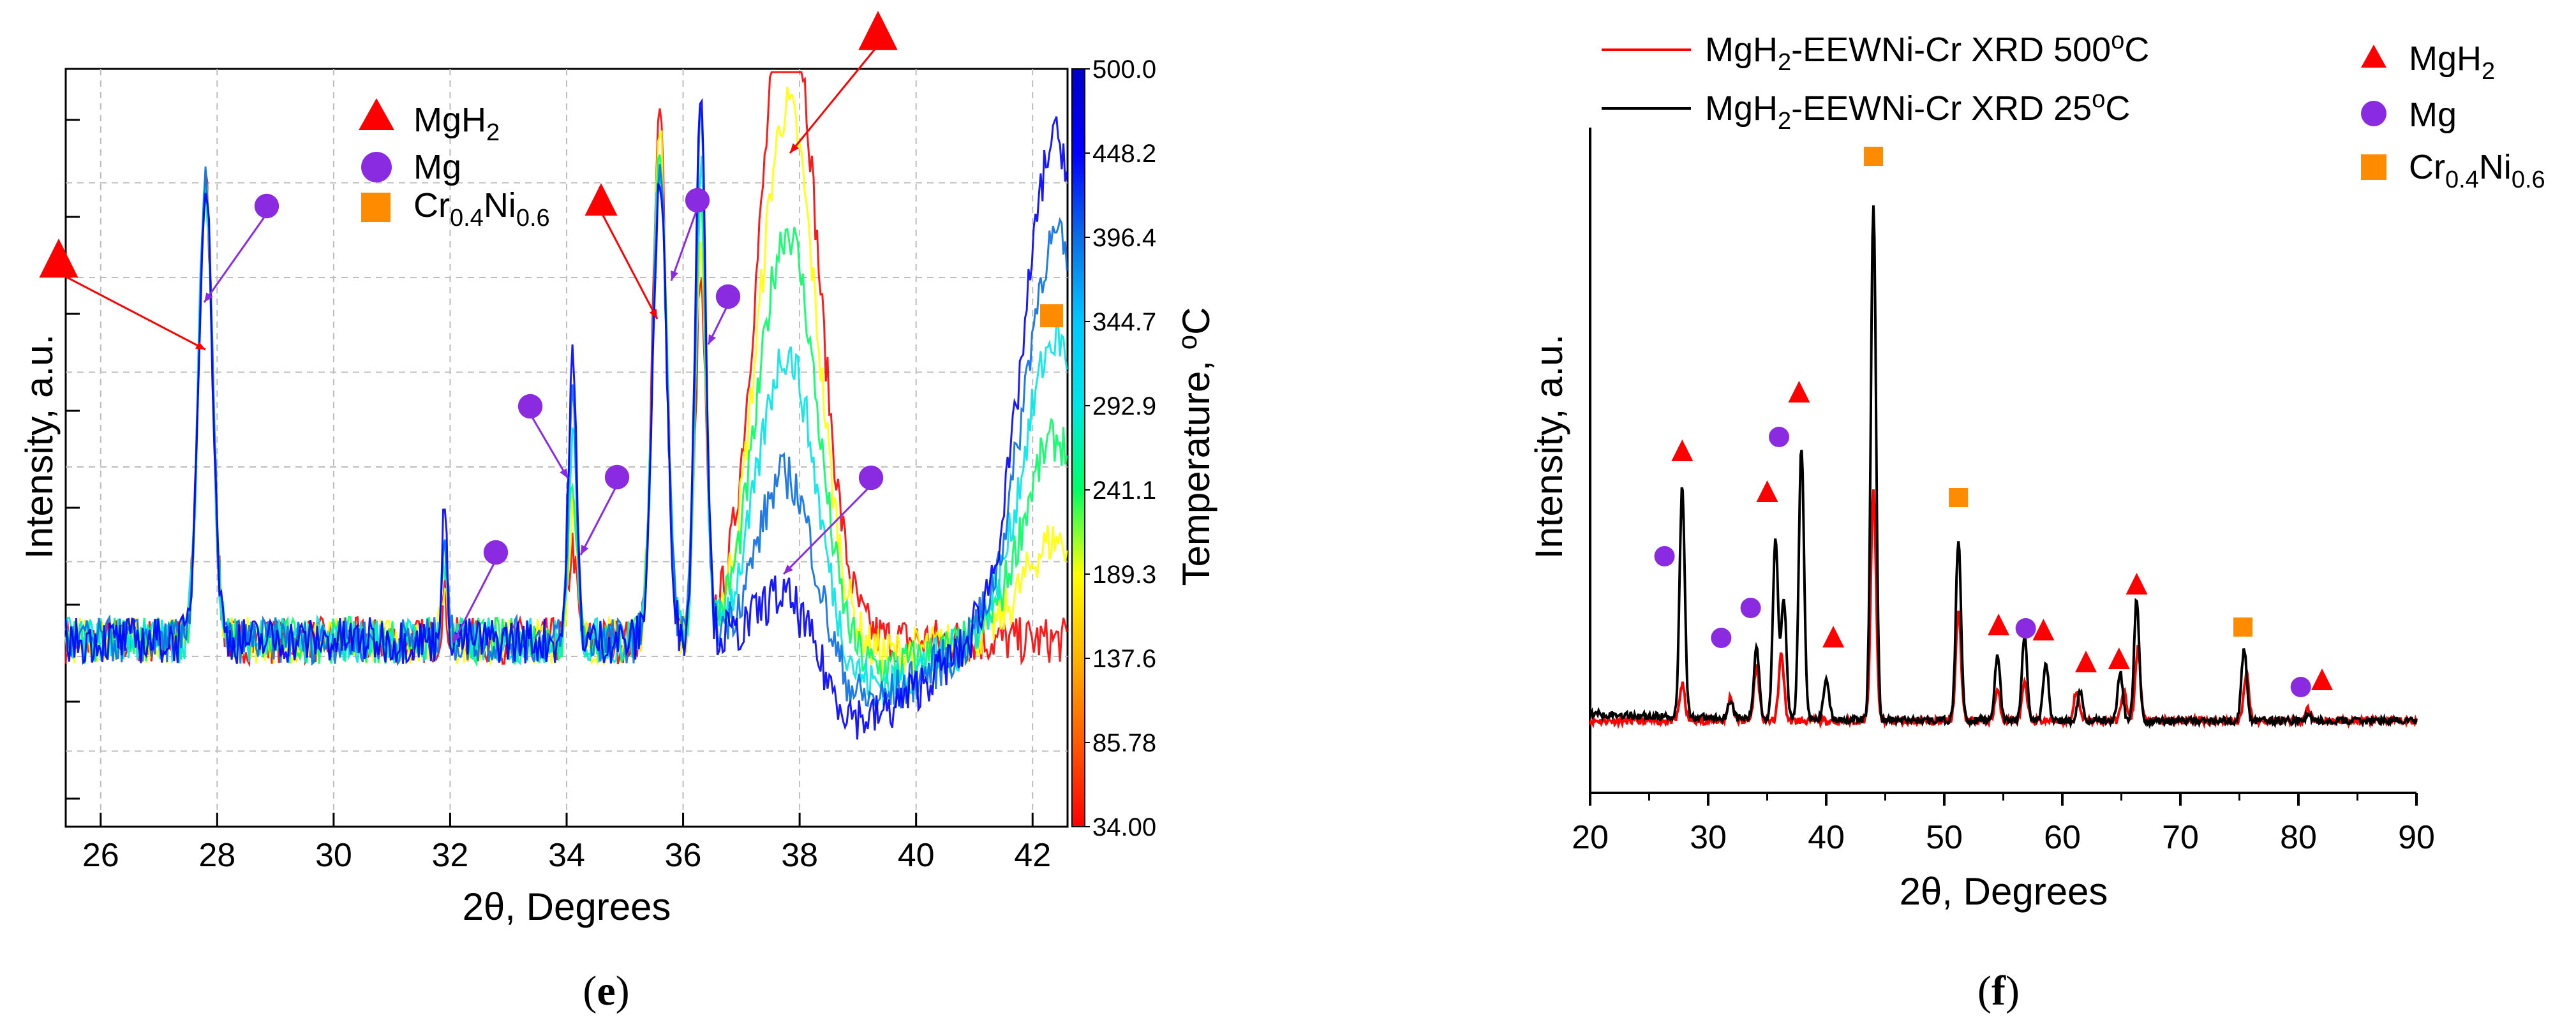 The height and width of the screenshot is (1027, 2576). I want to click on panel-e-legend: MgH2 Mg Cr0.4Ni0.6, so click(454, 165).